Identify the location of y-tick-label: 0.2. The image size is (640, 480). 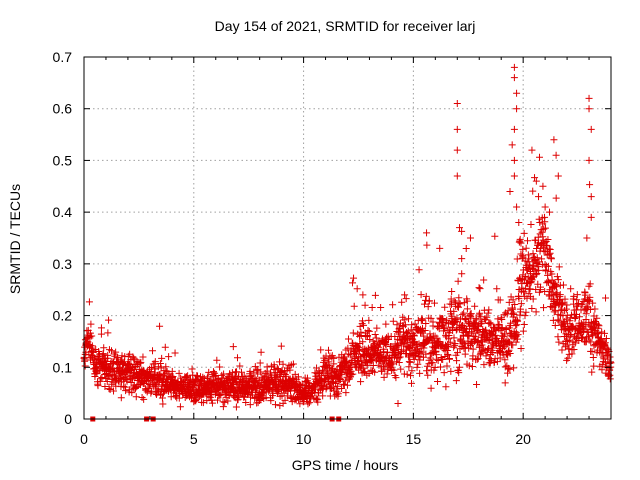
(63, 316).